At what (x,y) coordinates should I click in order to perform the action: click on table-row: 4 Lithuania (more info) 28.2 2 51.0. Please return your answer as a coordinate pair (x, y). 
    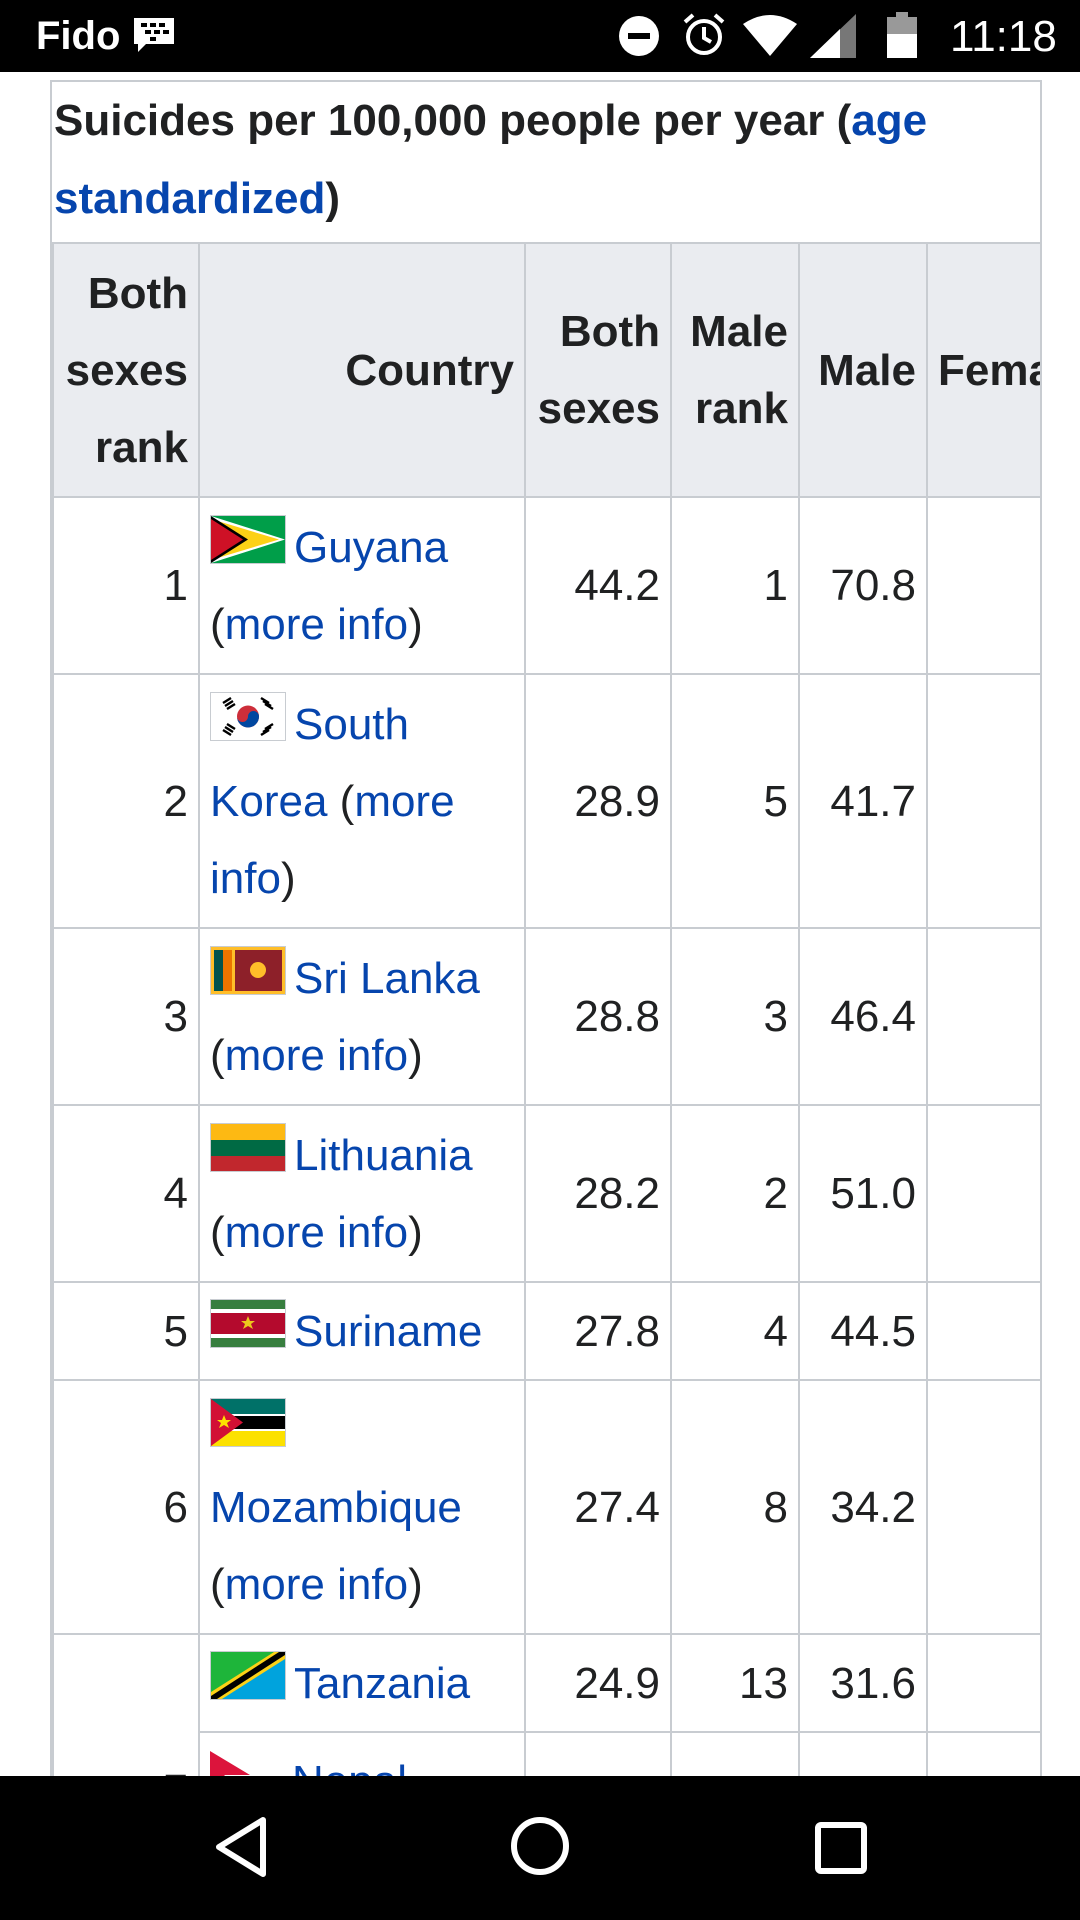
    Looking at the image, I should click on (546, 1193).